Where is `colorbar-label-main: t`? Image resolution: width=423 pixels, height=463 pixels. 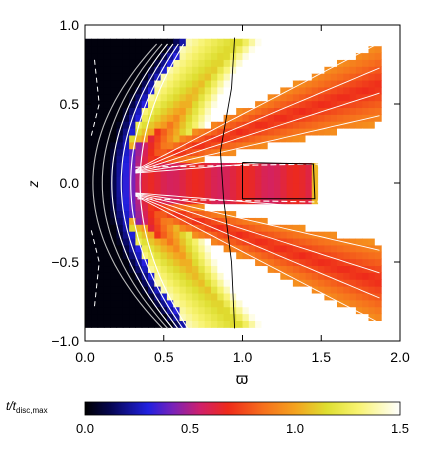
colorbar-label-main: t is located at coordinates (8, 406).